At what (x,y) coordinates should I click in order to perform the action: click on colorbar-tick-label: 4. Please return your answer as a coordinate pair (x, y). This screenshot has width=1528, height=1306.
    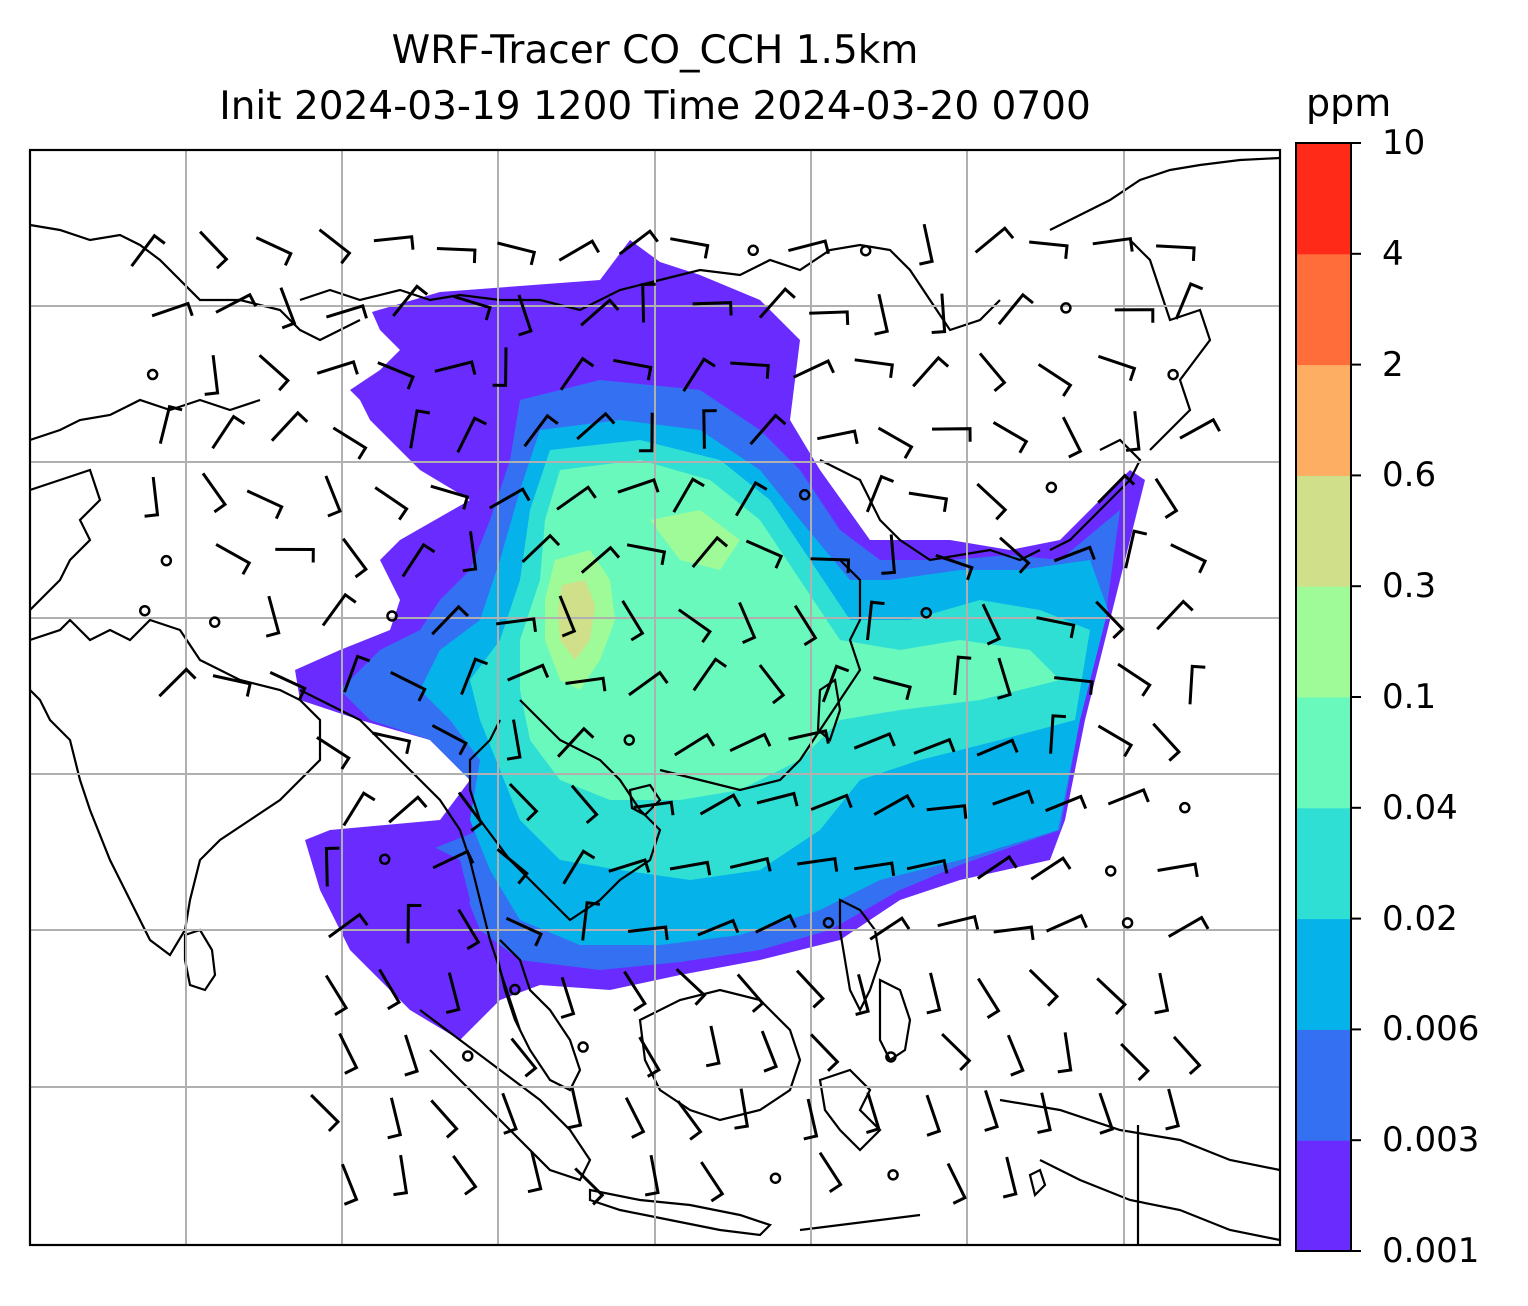
    Looking at the image, I should click on (1393, 253).